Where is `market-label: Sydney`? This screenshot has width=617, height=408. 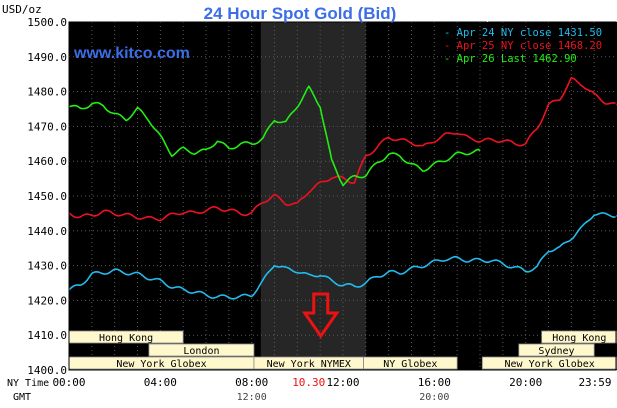 market-label: Sydney is located at coordinates (556, 351).